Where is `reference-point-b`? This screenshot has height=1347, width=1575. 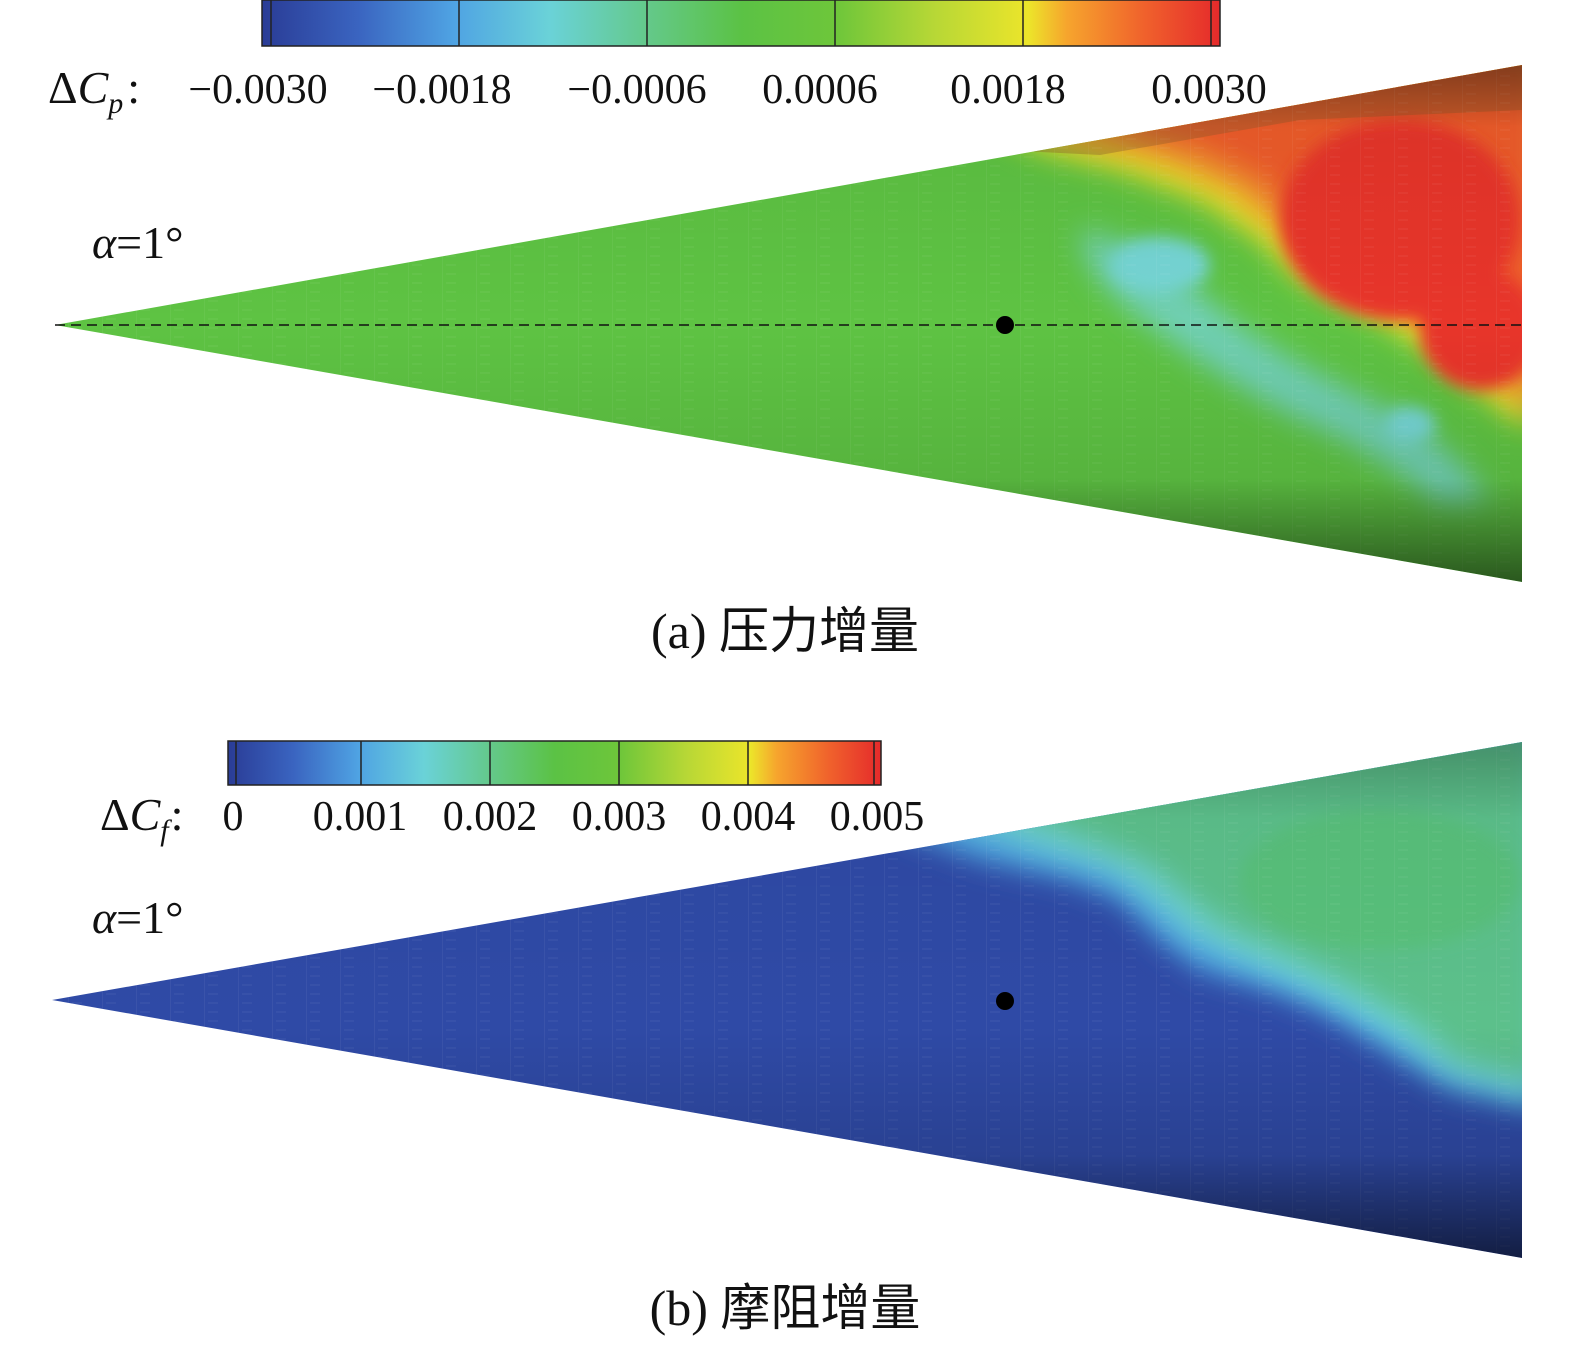 reference-point-b is located at coordinates (1005, 1001).